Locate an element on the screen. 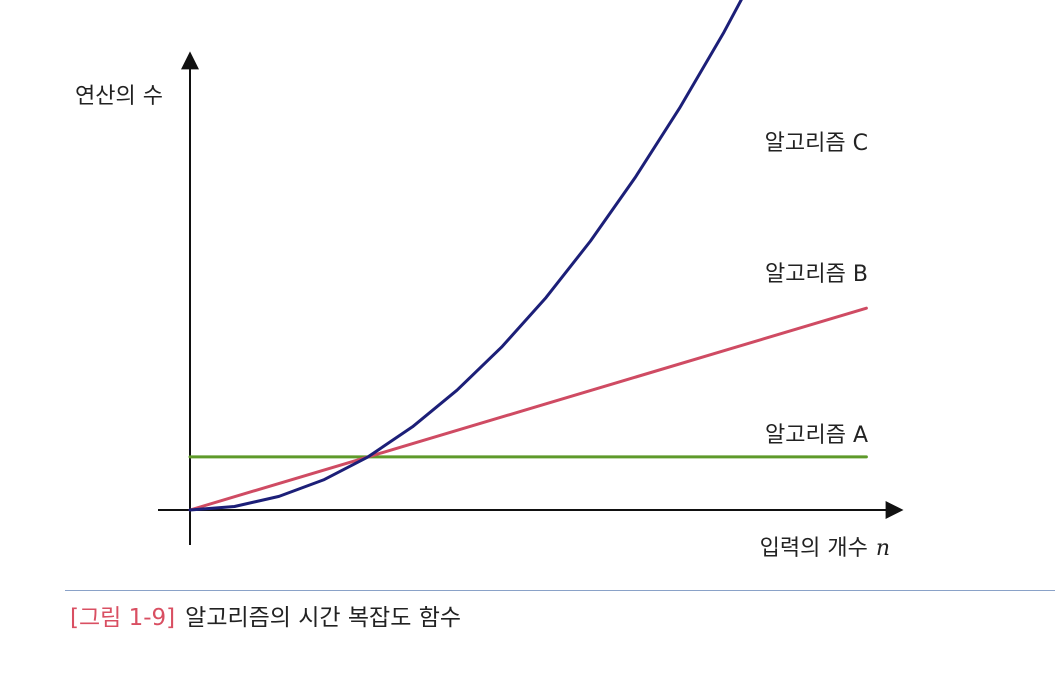  y-axis-label: 연산의 수 is located at coordinates (119, 96).